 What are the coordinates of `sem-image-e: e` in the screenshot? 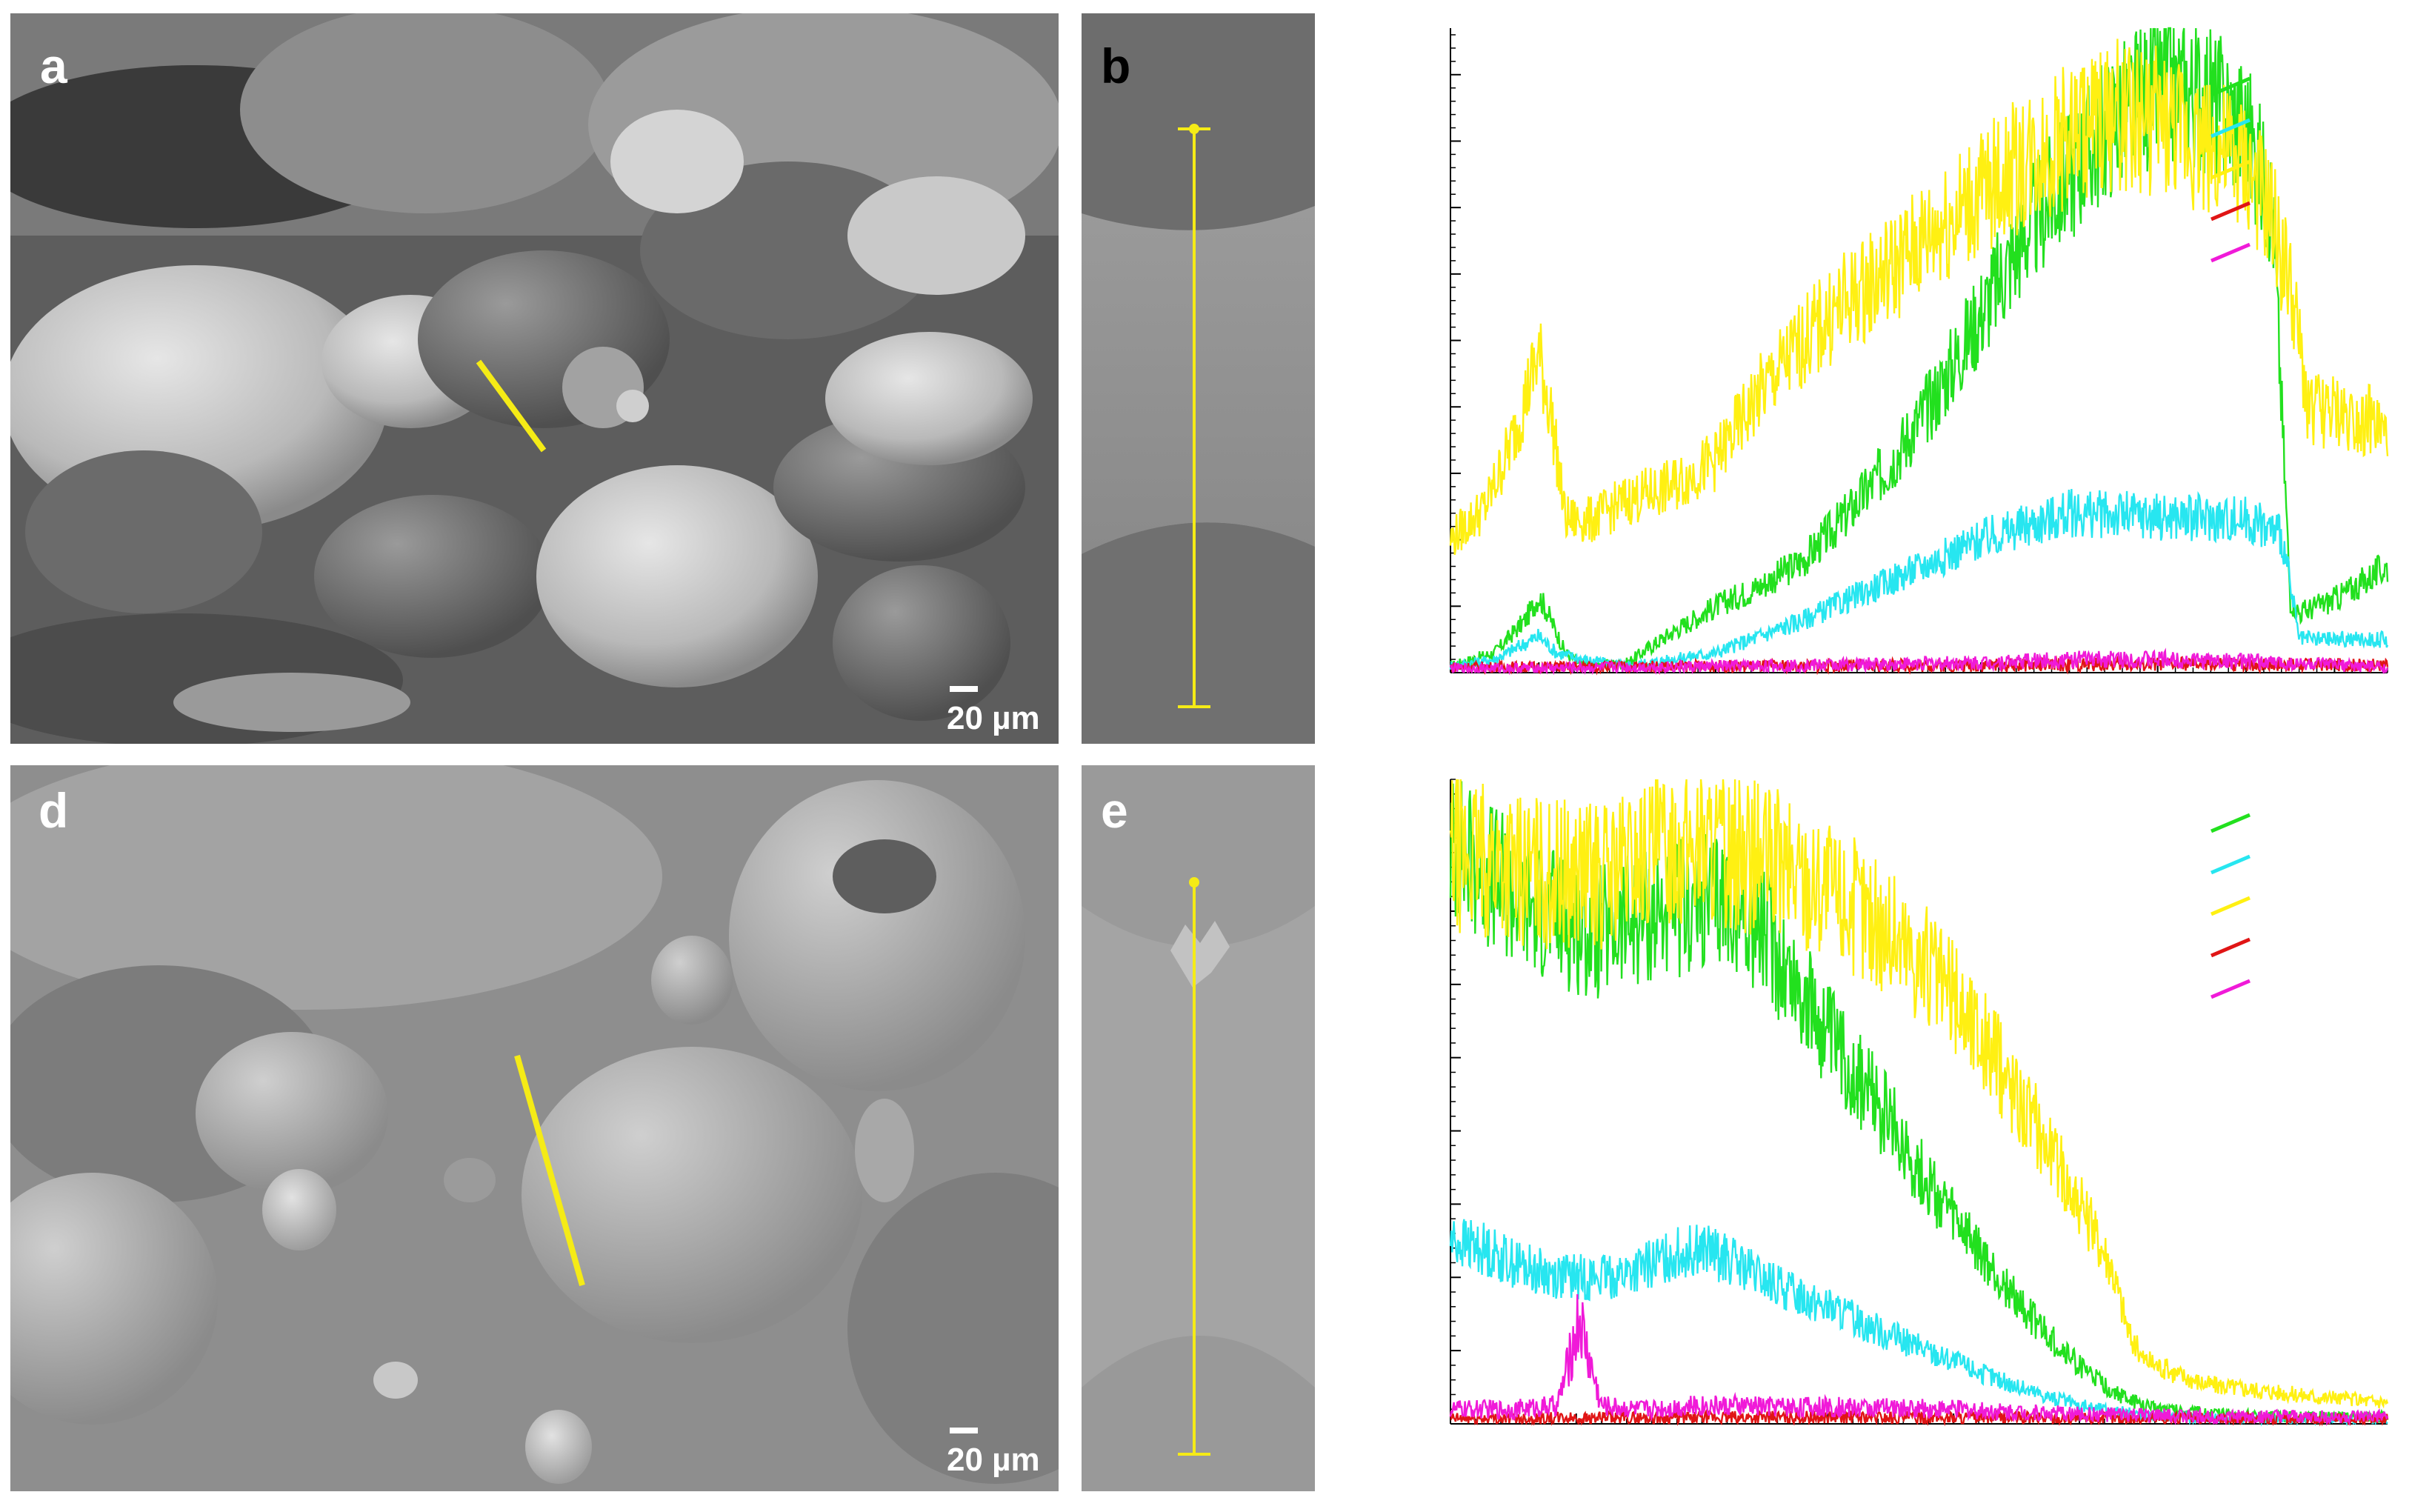 It's located at (1198, 1128).